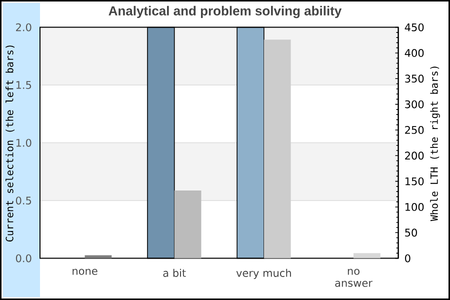 The image size is (450, 300). Describe the element at coordinates (414, 104) in the screenshot. I see `y2-tick-label: 300` at that location.